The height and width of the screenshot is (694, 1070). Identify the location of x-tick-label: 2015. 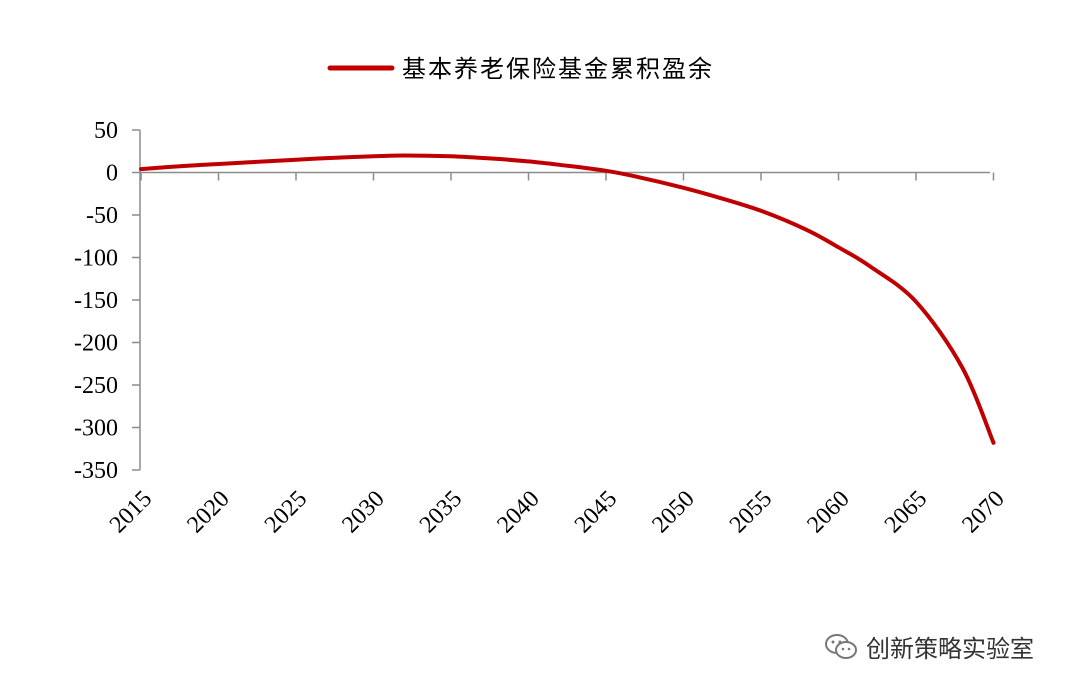
(131, 512).